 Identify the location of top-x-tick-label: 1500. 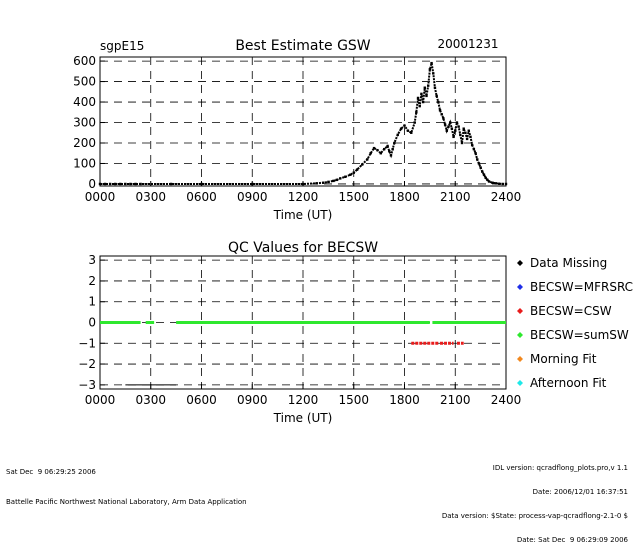
(353, 197).